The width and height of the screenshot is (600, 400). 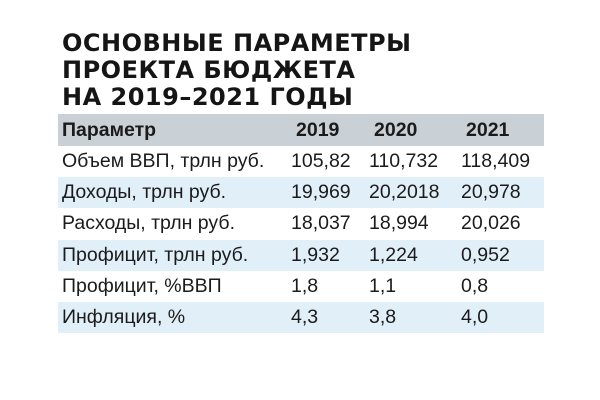 What do you see at coordinates (173, 193) in the screenshot?
I see `row-label-cell: Доходы, трлн руб.` at bounding box center [173, 193].